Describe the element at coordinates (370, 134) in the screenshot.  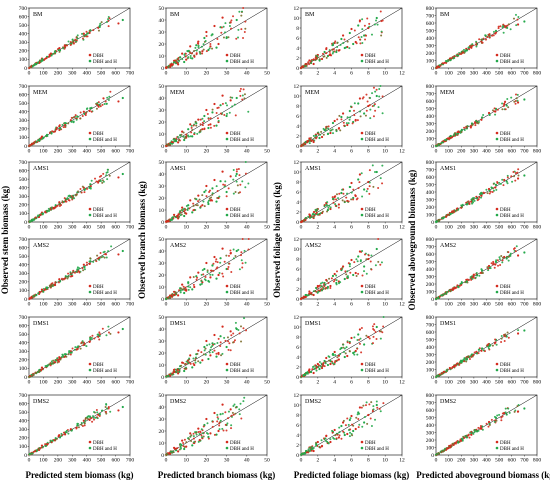
I see `legend-label: DBH` at that location.